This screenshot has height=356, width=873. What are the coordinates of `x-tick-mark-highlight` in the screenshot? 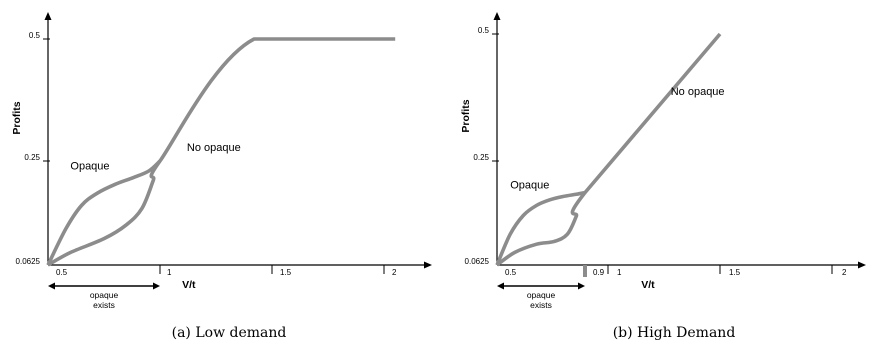 It's located at (585, 271).